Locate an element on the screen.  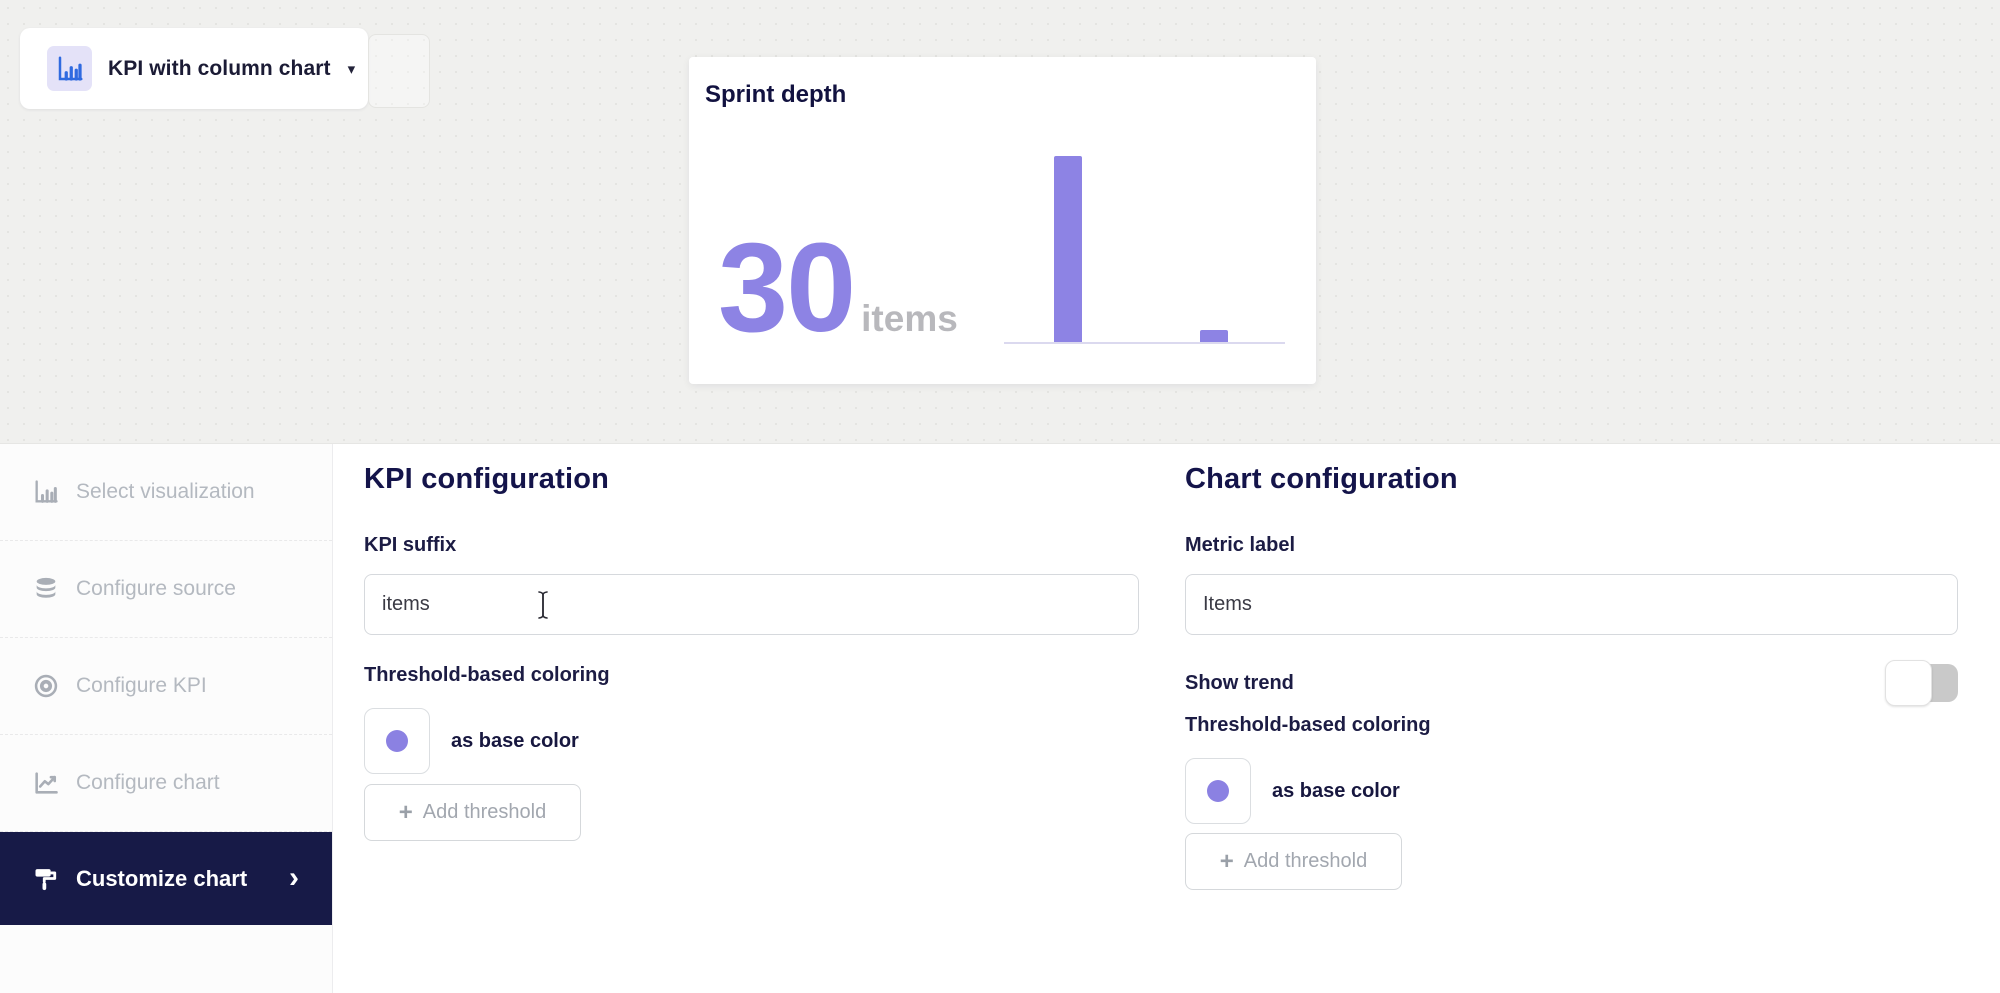
mini-column-chart is located at coordinates (1144, 249).